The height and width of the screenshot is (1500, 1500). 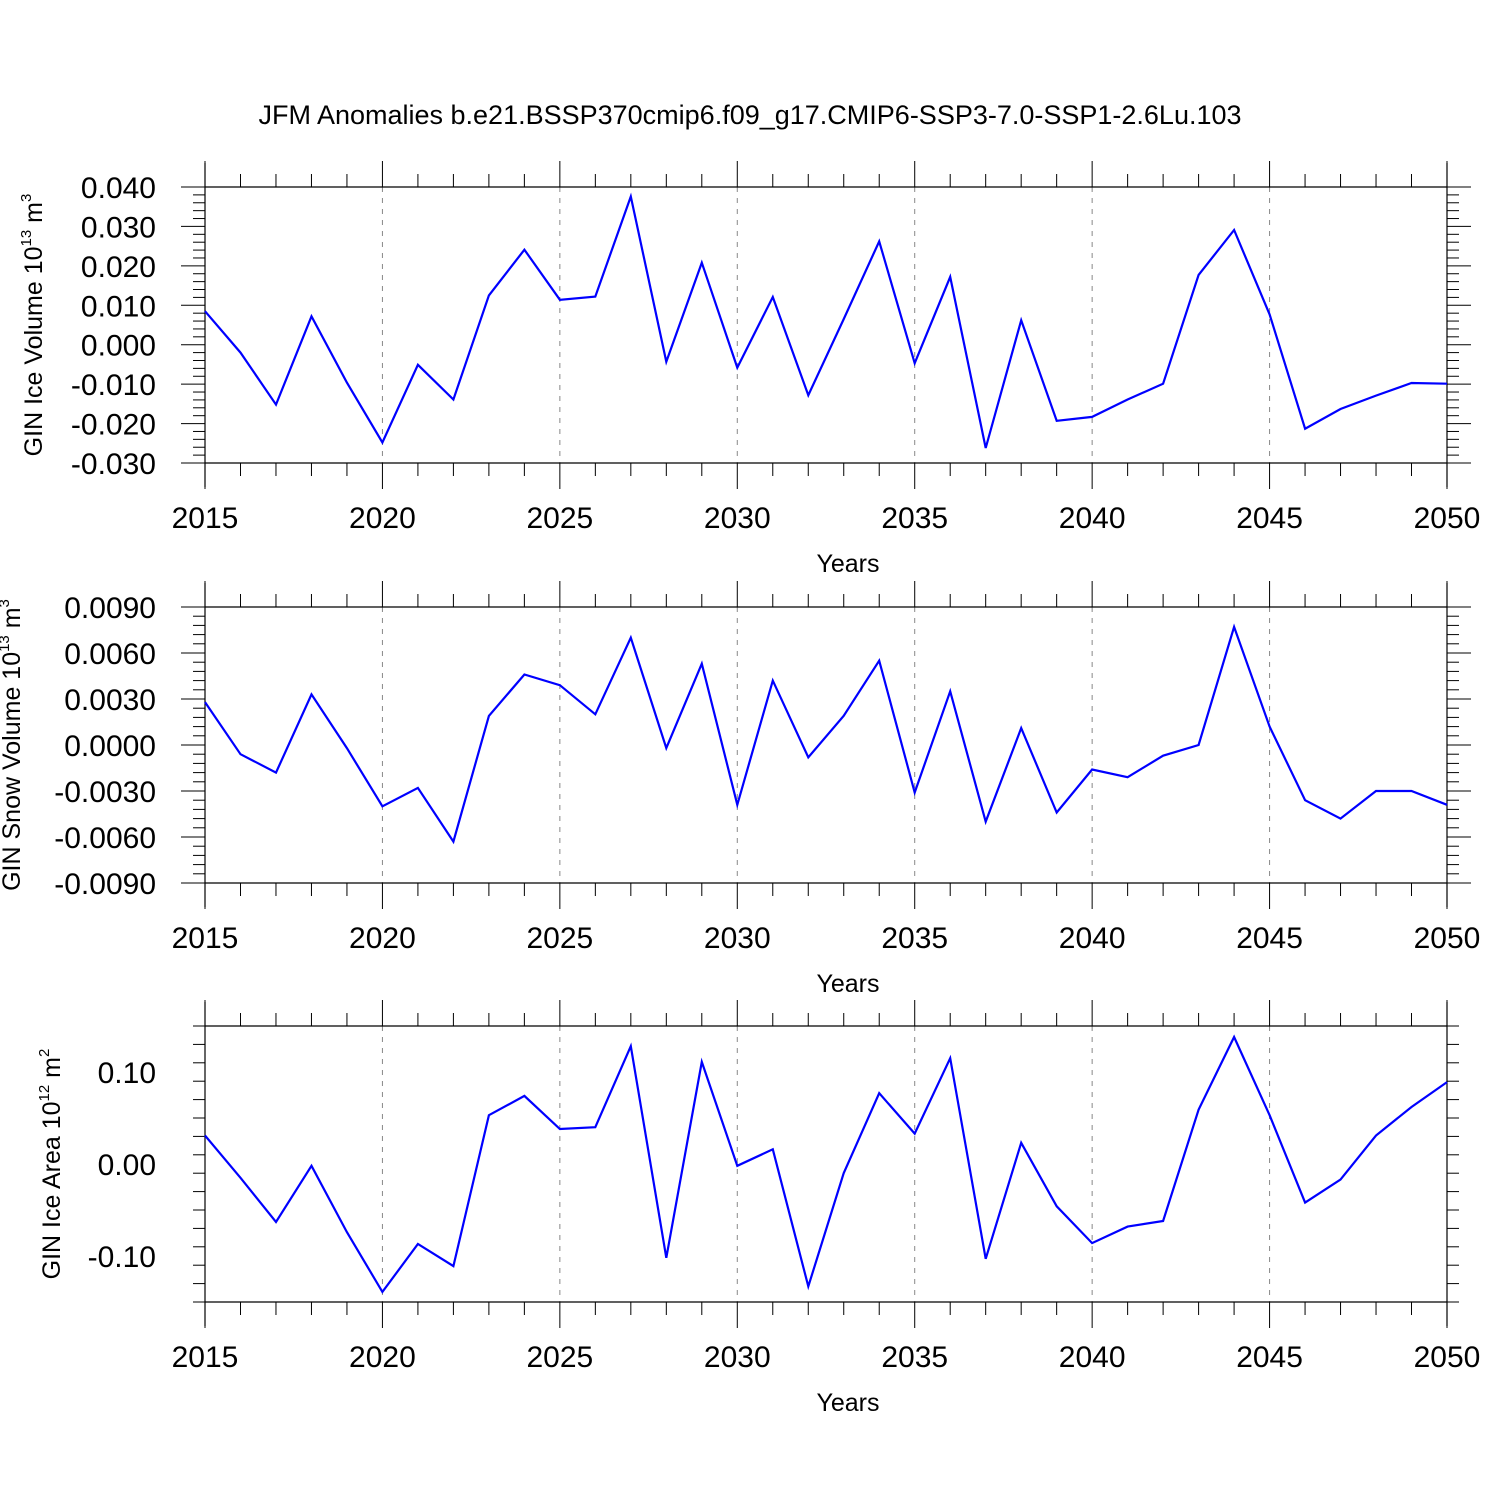 What do you see at coordinates (118, 188) in the screenshot?
I see `y-tick-label: 0.040` at bounding box center [118, 188].